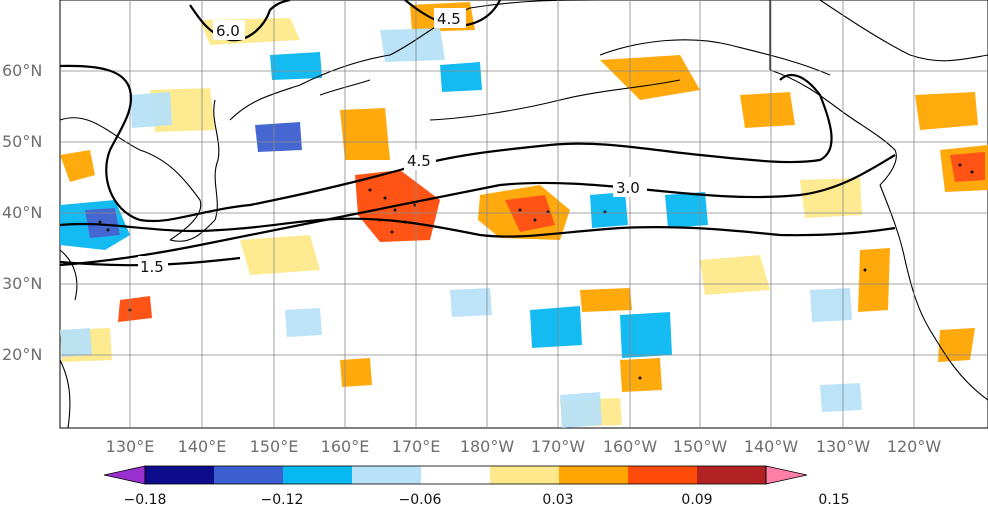  Describe the element at coordinates (282, 500) in the screenshot. I see `colorbar-tick-label: −0.12` at that location.